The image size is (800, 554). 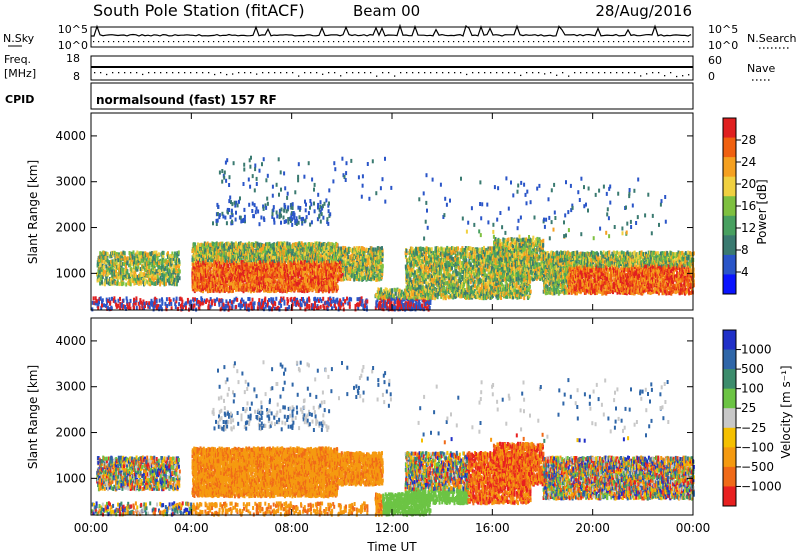 I want to click on nave-label: Nave, so click(x=761, y=68).